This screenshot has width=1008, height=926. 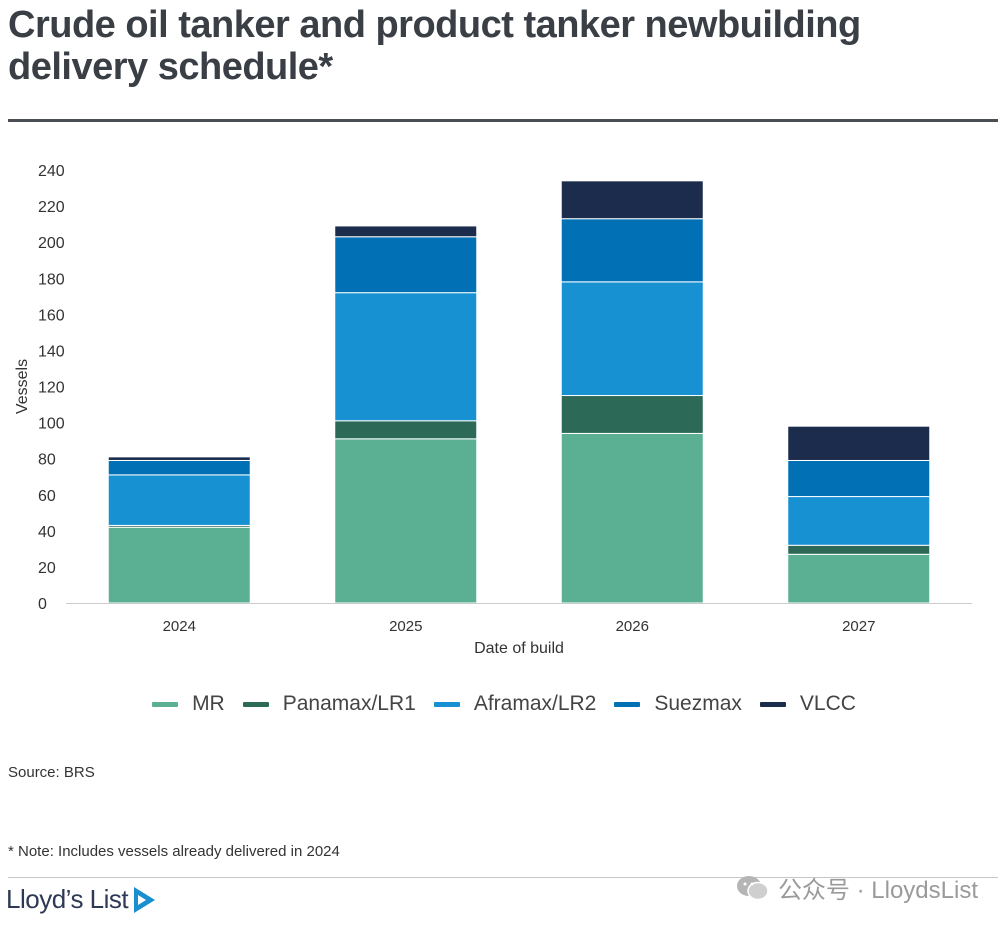 What do you see at coordinates (51, 279) in the screenshot?
I see `y-tick-label: 180` at bounding box center [51, 279].